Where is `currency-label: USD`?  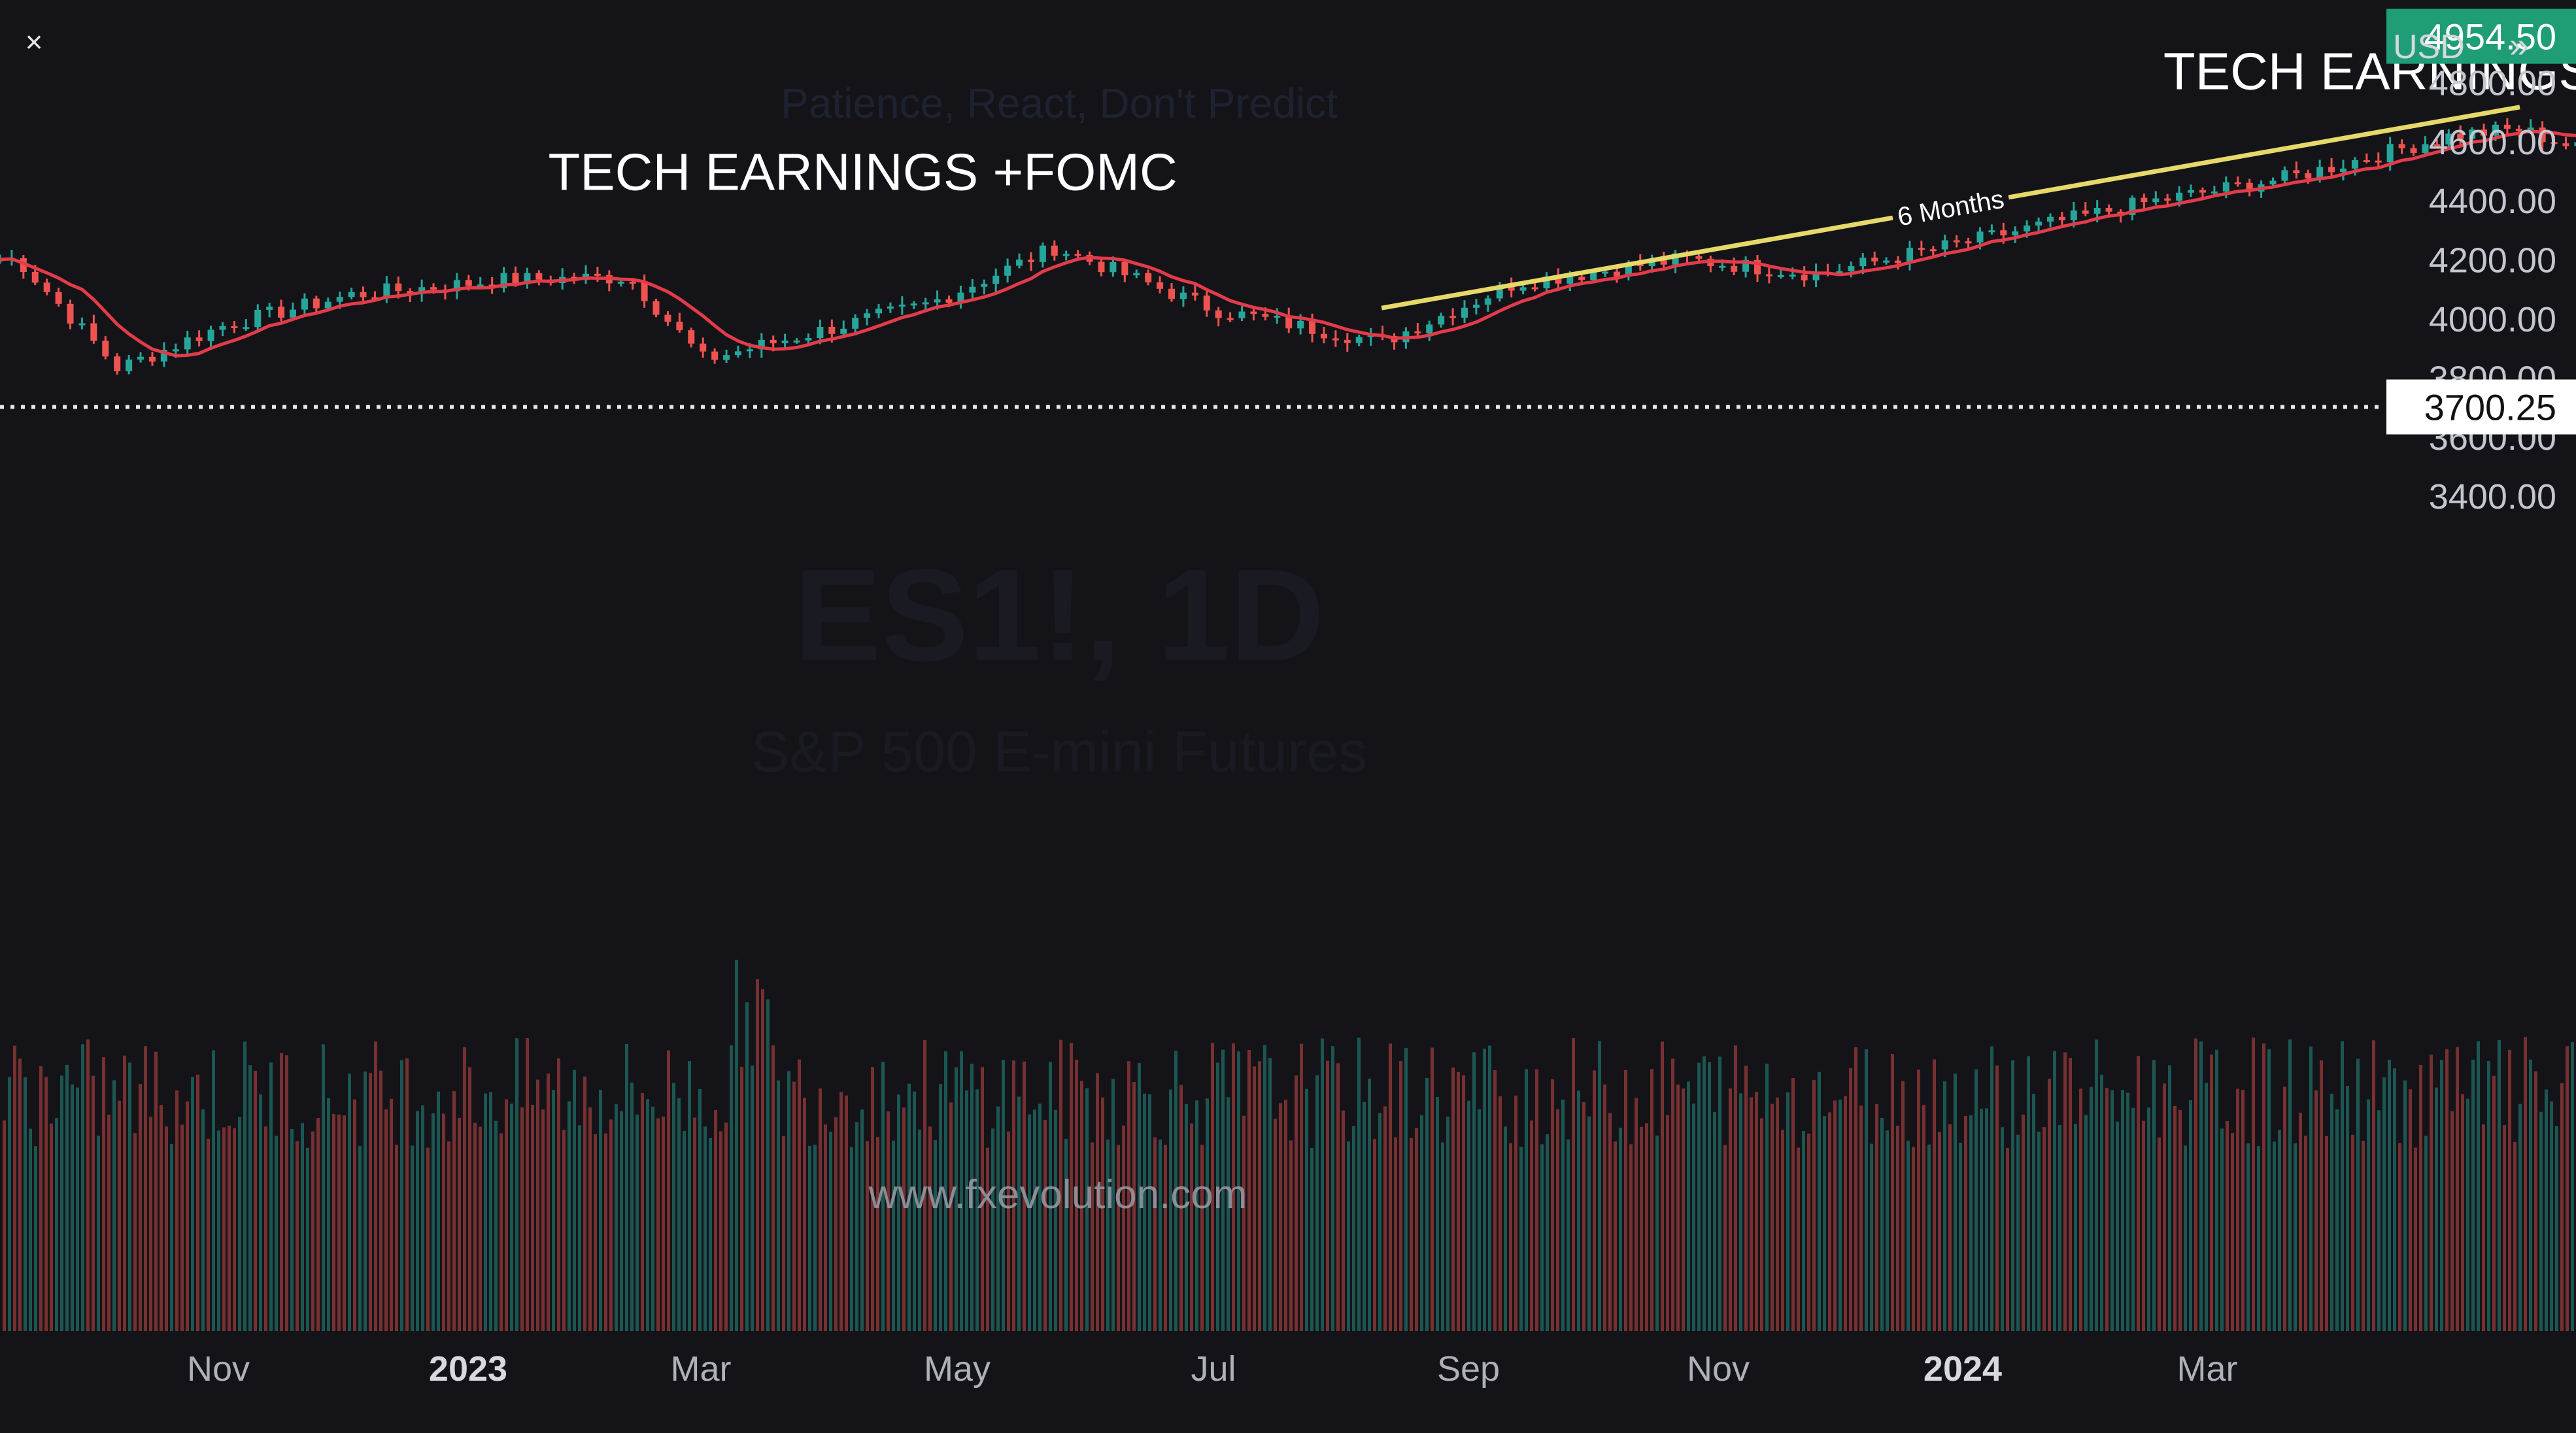 currency-label: USD is located at coordinates (2429, 47).